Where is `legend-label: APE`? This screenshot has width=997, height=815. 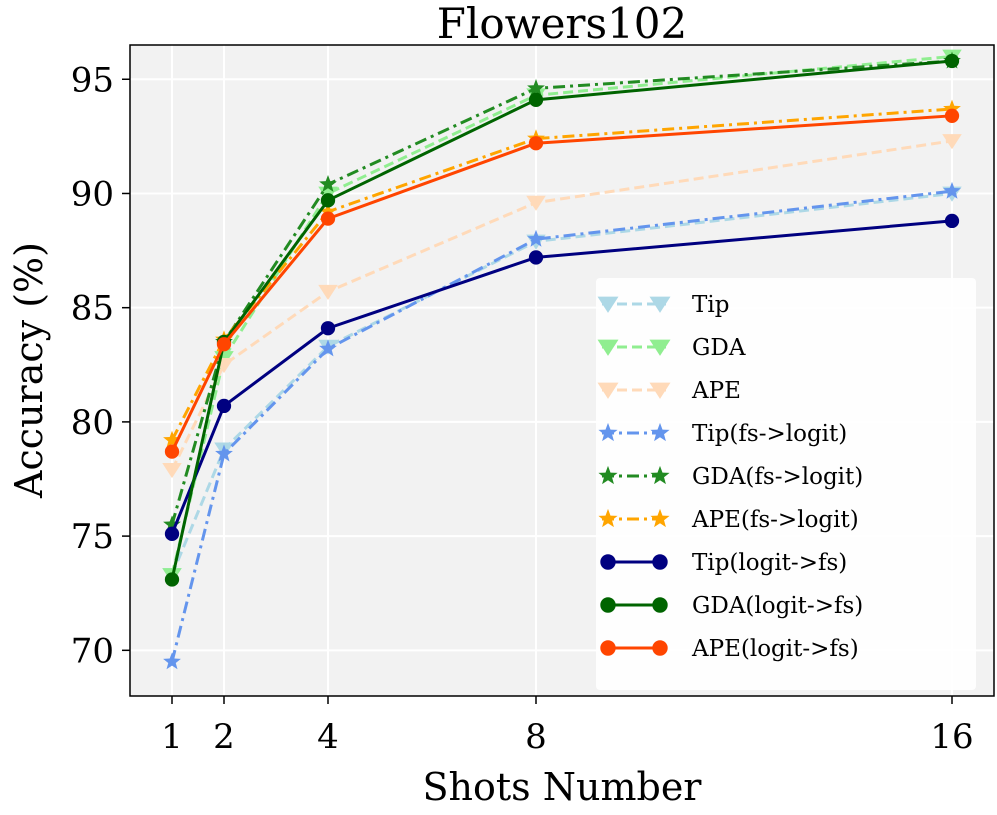
legend-label: APE is located at coordinates (716, 391).